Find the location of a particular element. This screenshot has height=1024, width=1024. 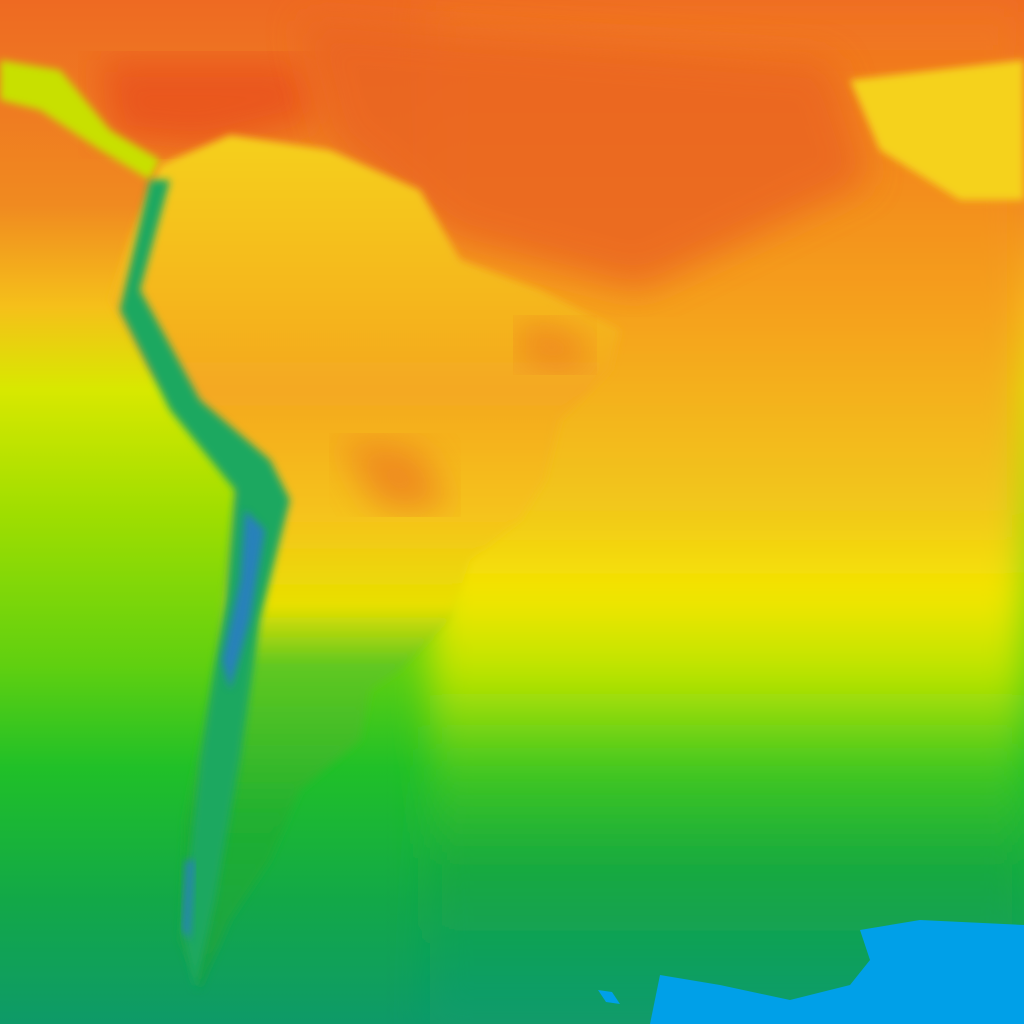

andes-cold-zone is located at coordinates (205, 585).